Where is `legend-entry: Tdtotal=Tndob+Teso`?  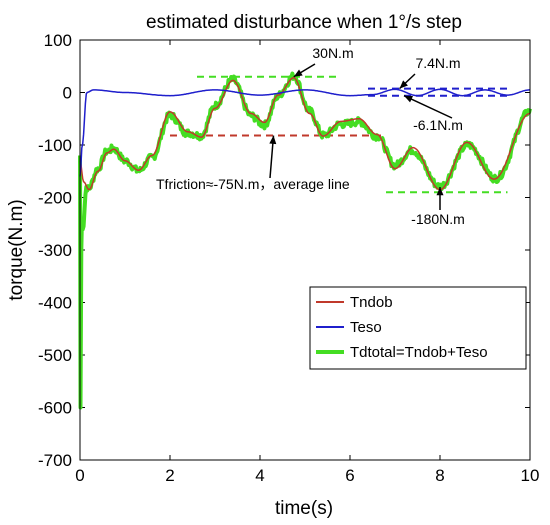
legend-entry: Tdtotal=Tndob+Teso is located at coordinates (419, 352).